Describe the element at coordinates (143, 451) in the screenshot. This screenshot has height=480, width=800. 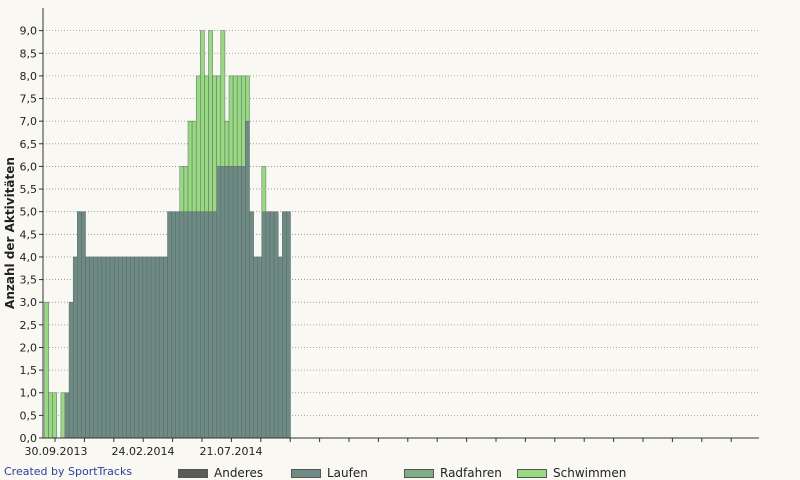
I see `x-tick-label: 24.02.2014` at that location.